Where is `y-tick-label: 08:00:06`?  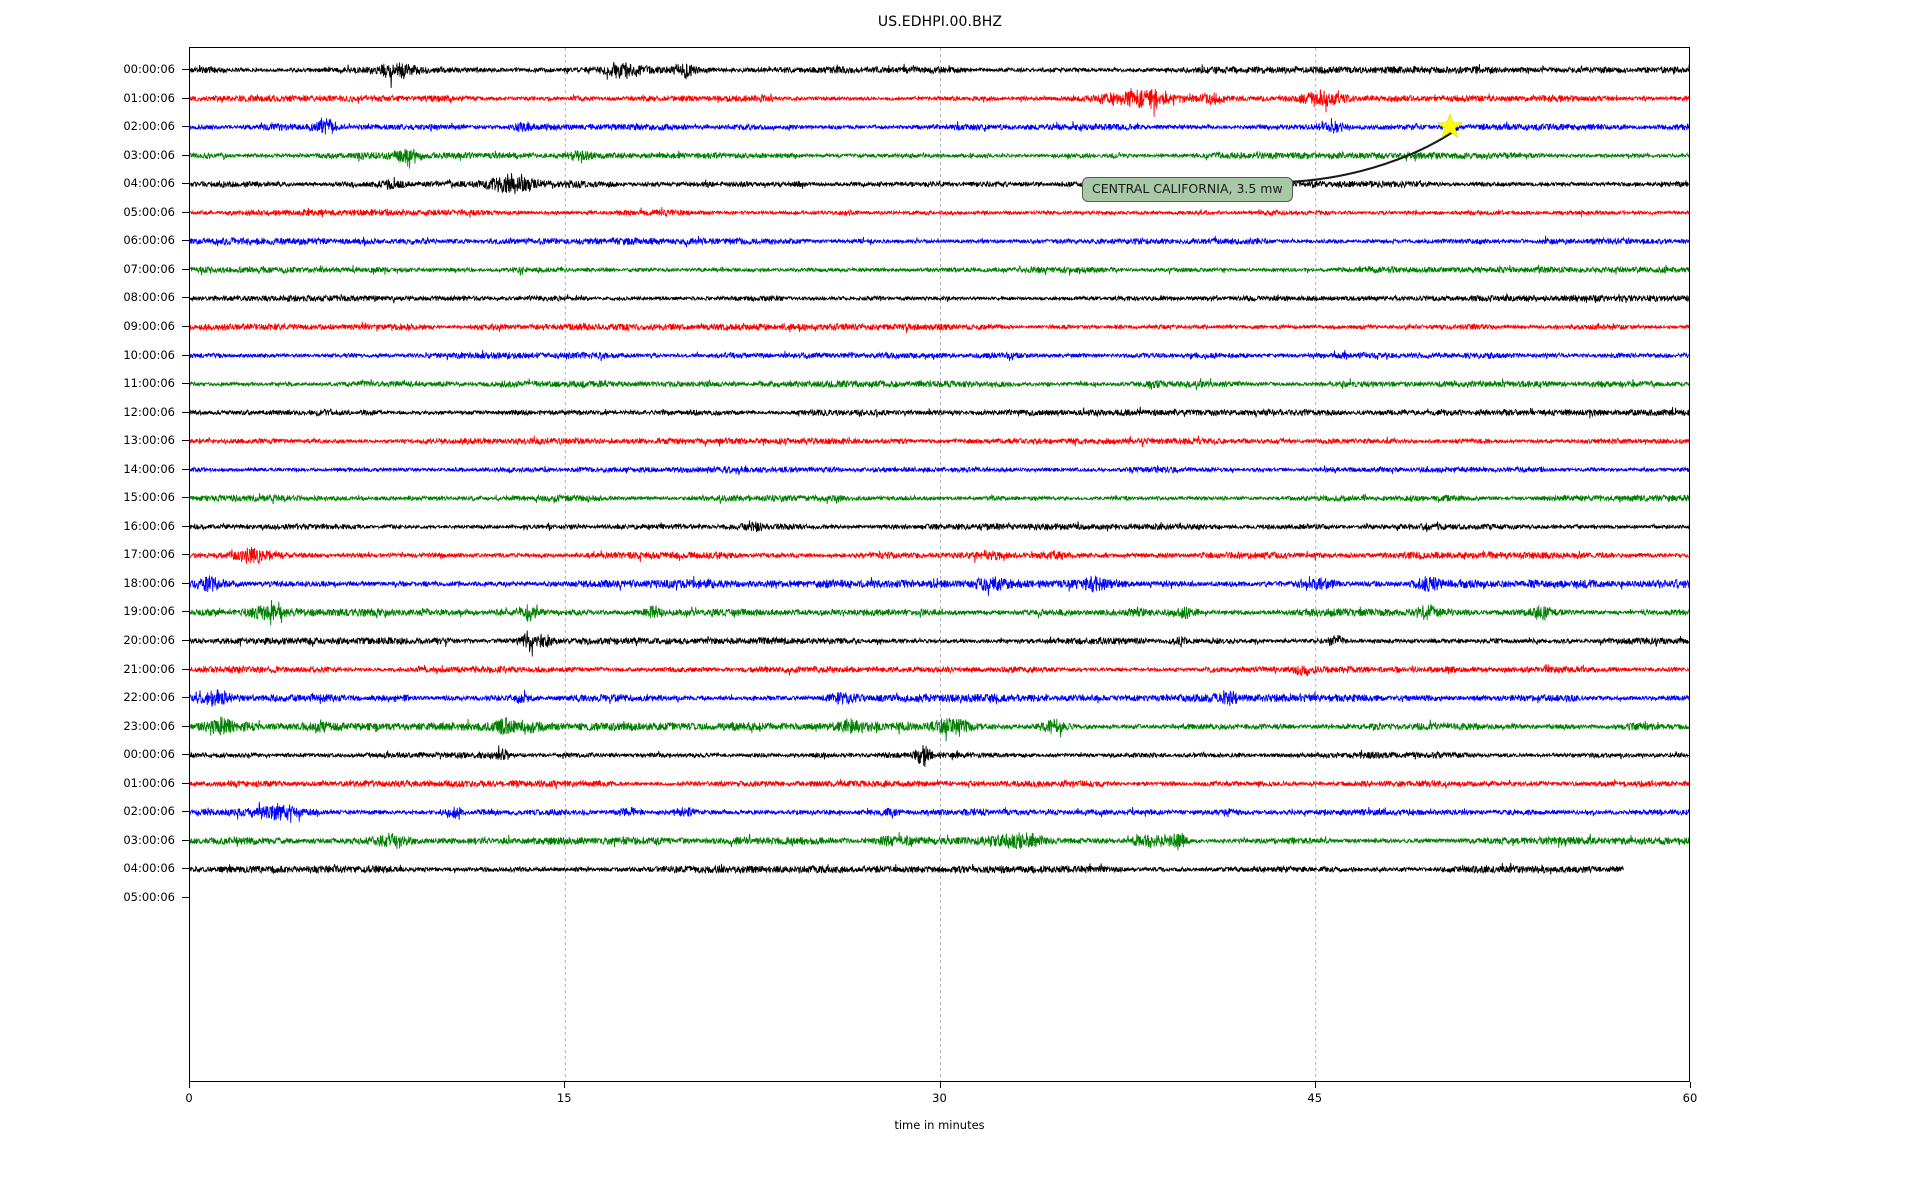 y-tick-label: 08:00:06 is located at coordinates (149, 297).